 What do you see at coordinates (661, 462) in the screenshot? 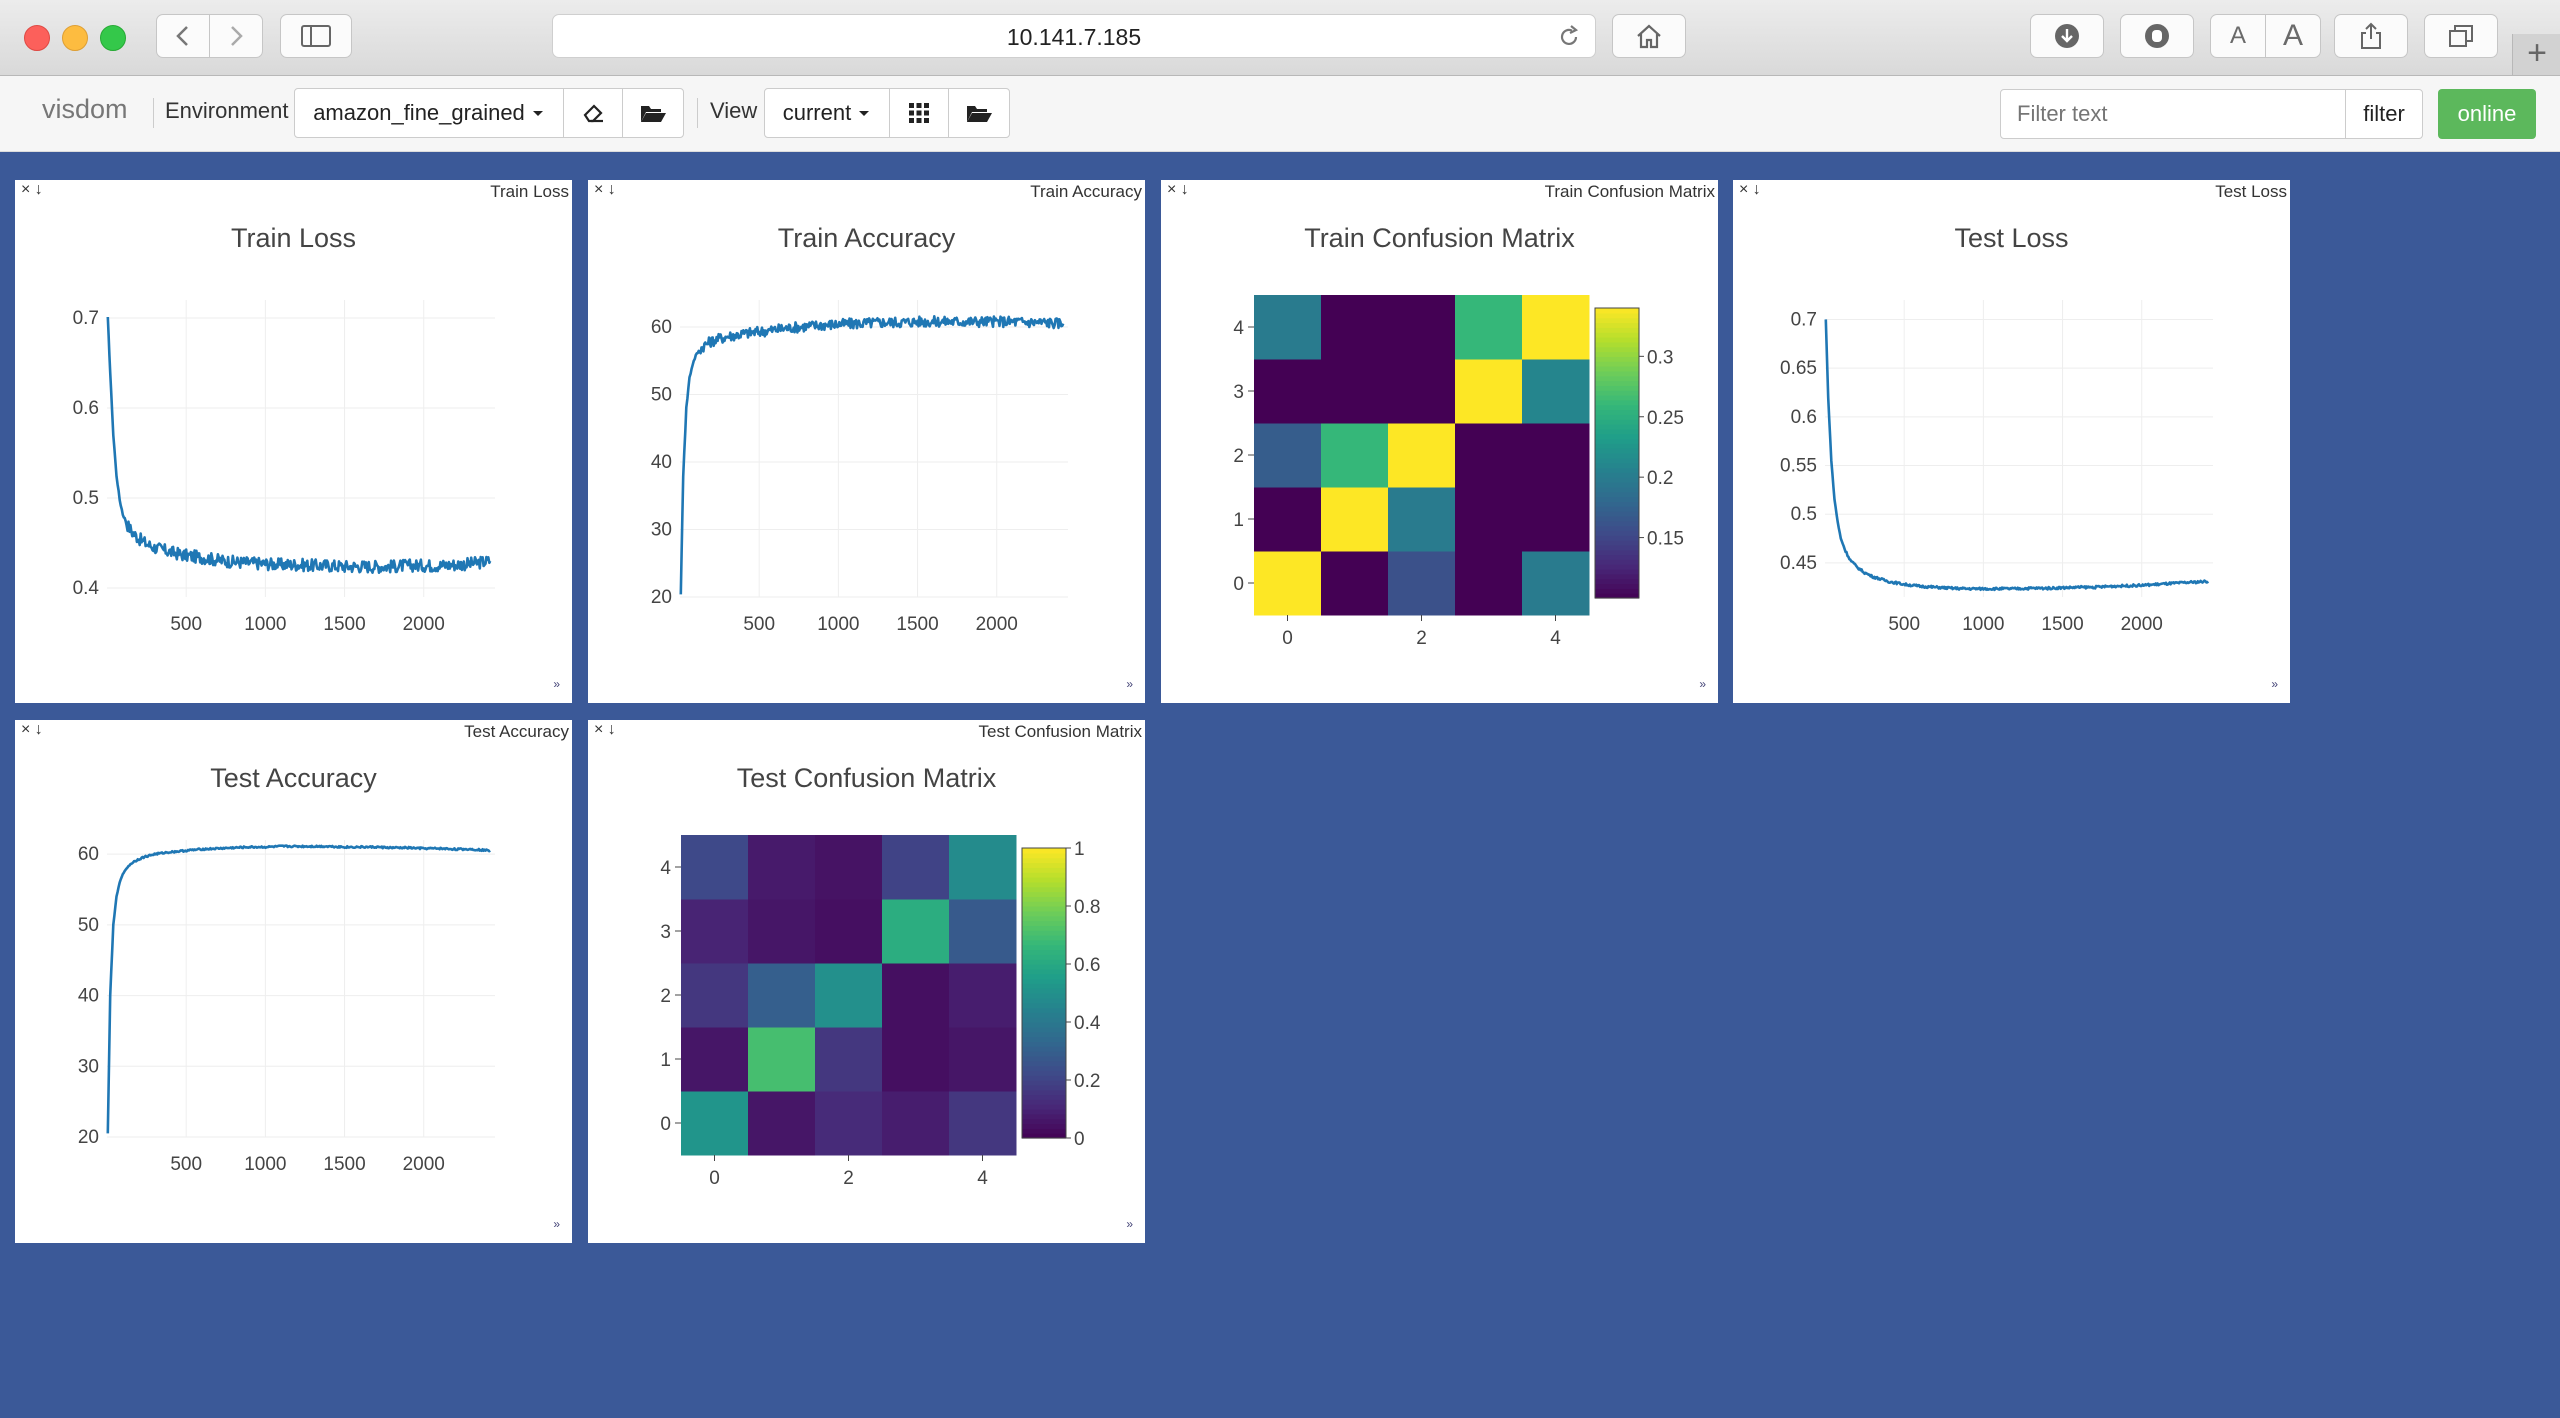
I see `y-tick-label: 40` at bounding box center [661, 462].